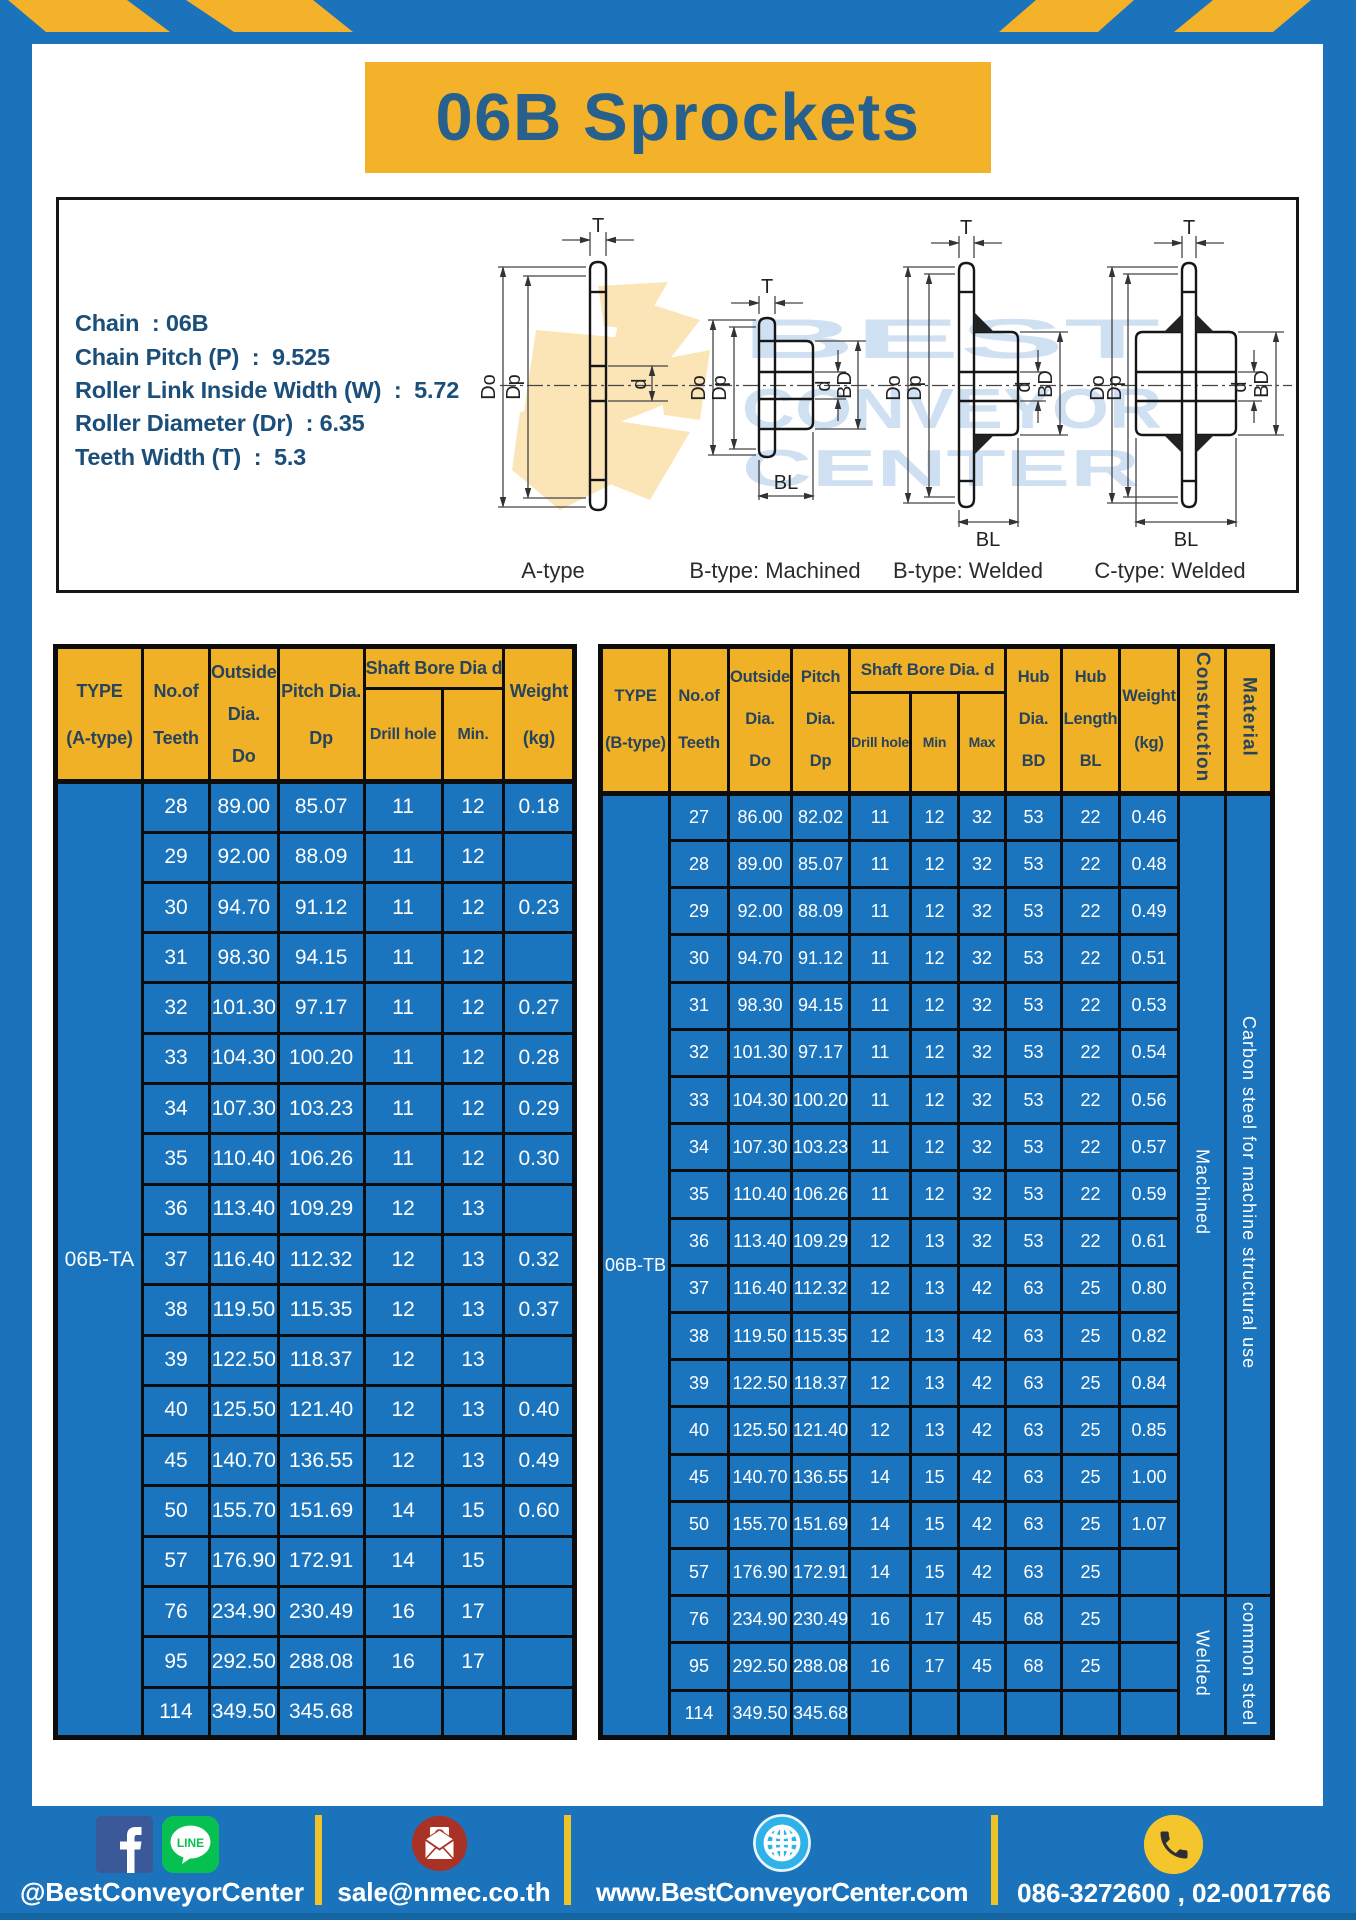  I want to click on svg-text: Roller Diameter (Dr) : 6.35, so click(220, 423).